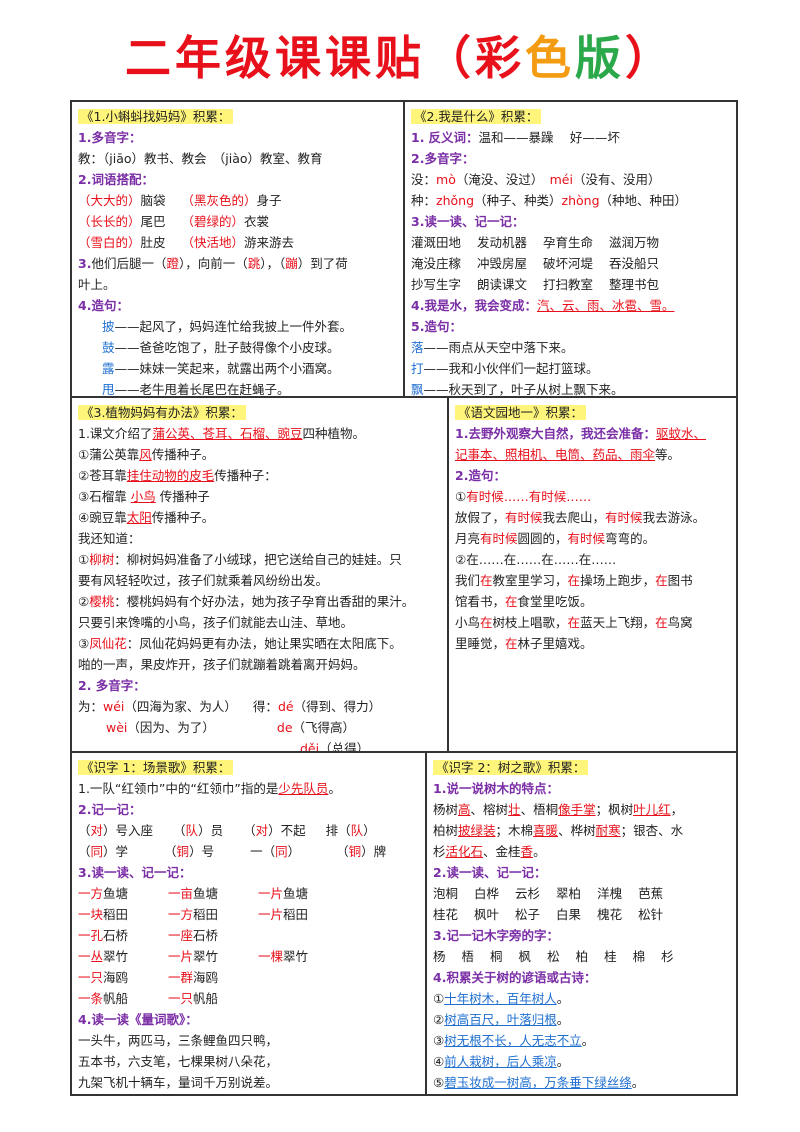 This screenshot has width=800, height=1132. What do you see at coordinates (443, 158) in the screenshot?
I see `section-heading: 2.多音字：` at bounding box center [443, 158].